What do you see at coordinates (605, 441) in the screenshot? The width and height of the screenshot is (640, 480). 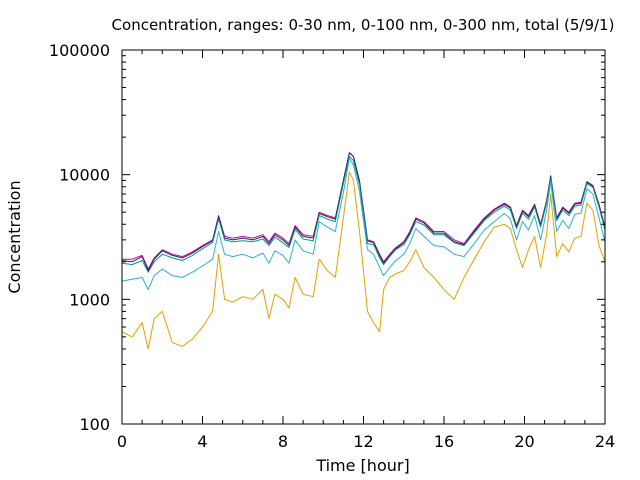 I see `x-tick-label: 24` at bounding box center [605, 441].